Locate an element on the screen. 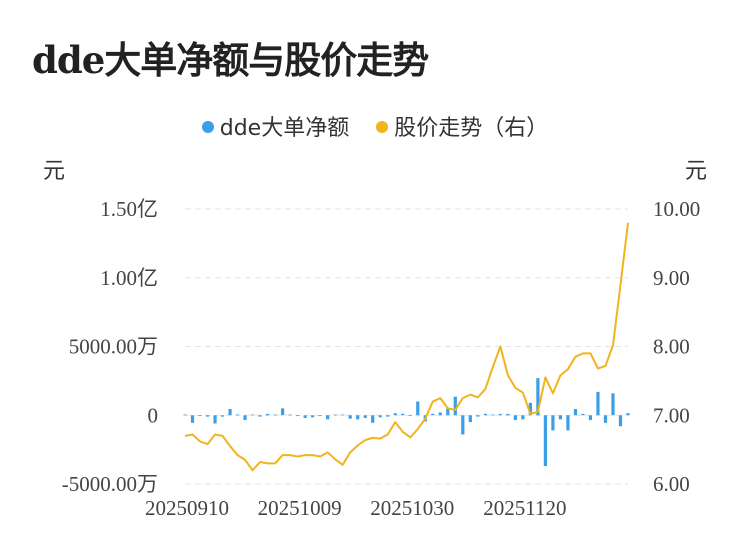 This screenshot has width=750, height=558. y-left-tick-label: 5000.00万 is located at coordinates (113, 347).